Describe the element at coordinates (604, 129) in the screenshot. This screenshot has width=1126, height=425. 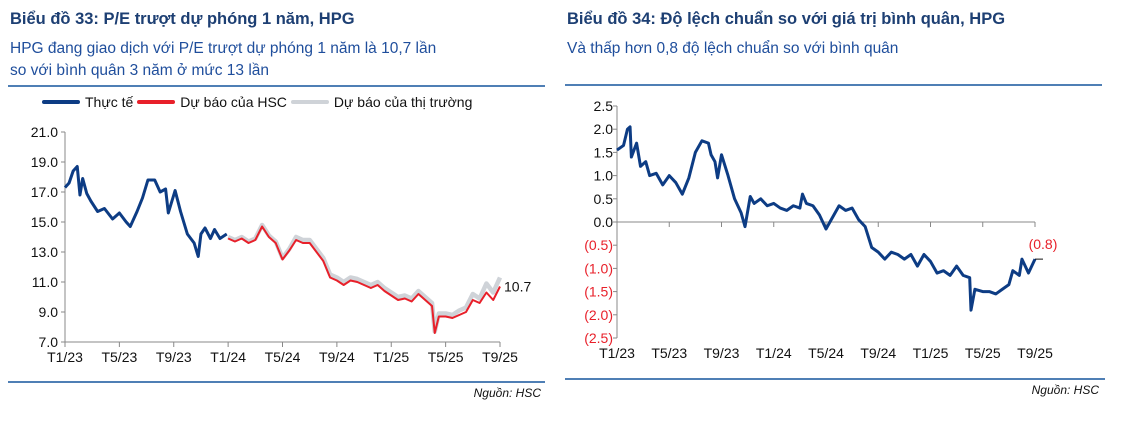
I see `right-y-tick-label: 2.0` at that location.